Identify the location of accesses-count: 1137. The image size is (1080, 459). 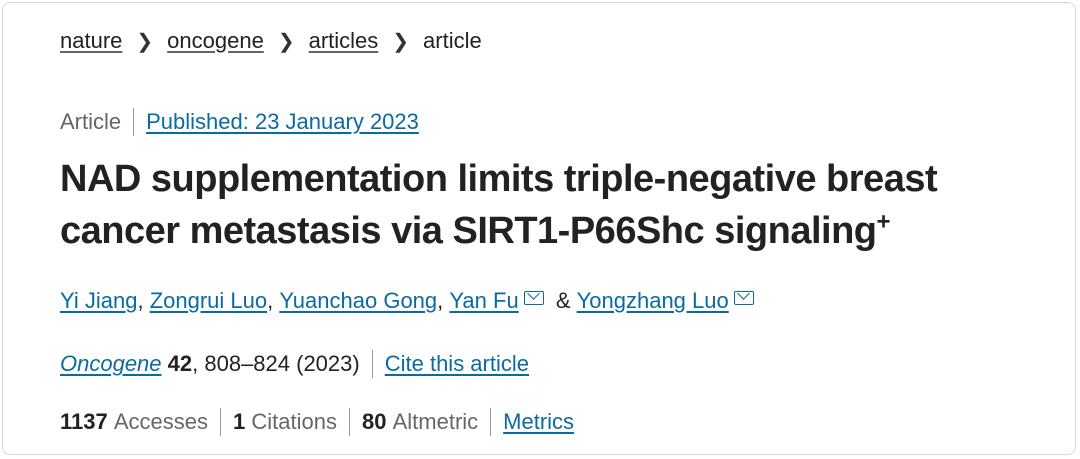
(84, 421).